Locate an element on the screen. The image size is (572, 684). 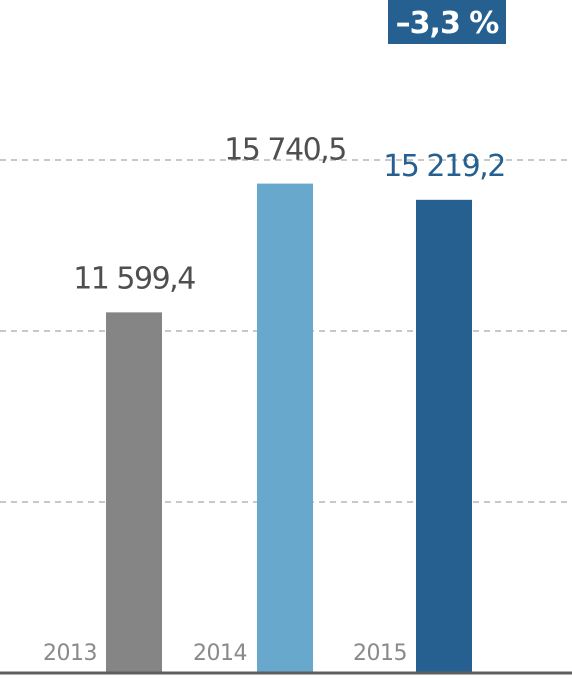
value-label-2014: 15 740,5 is located at coordinates (285, 150).